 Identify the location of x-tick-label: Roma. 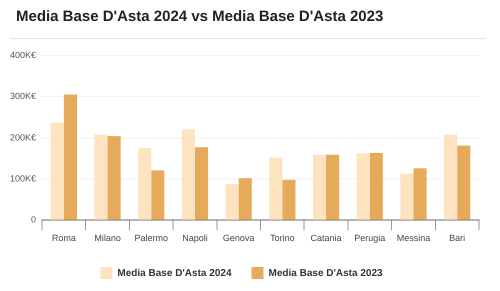
(64, 238).